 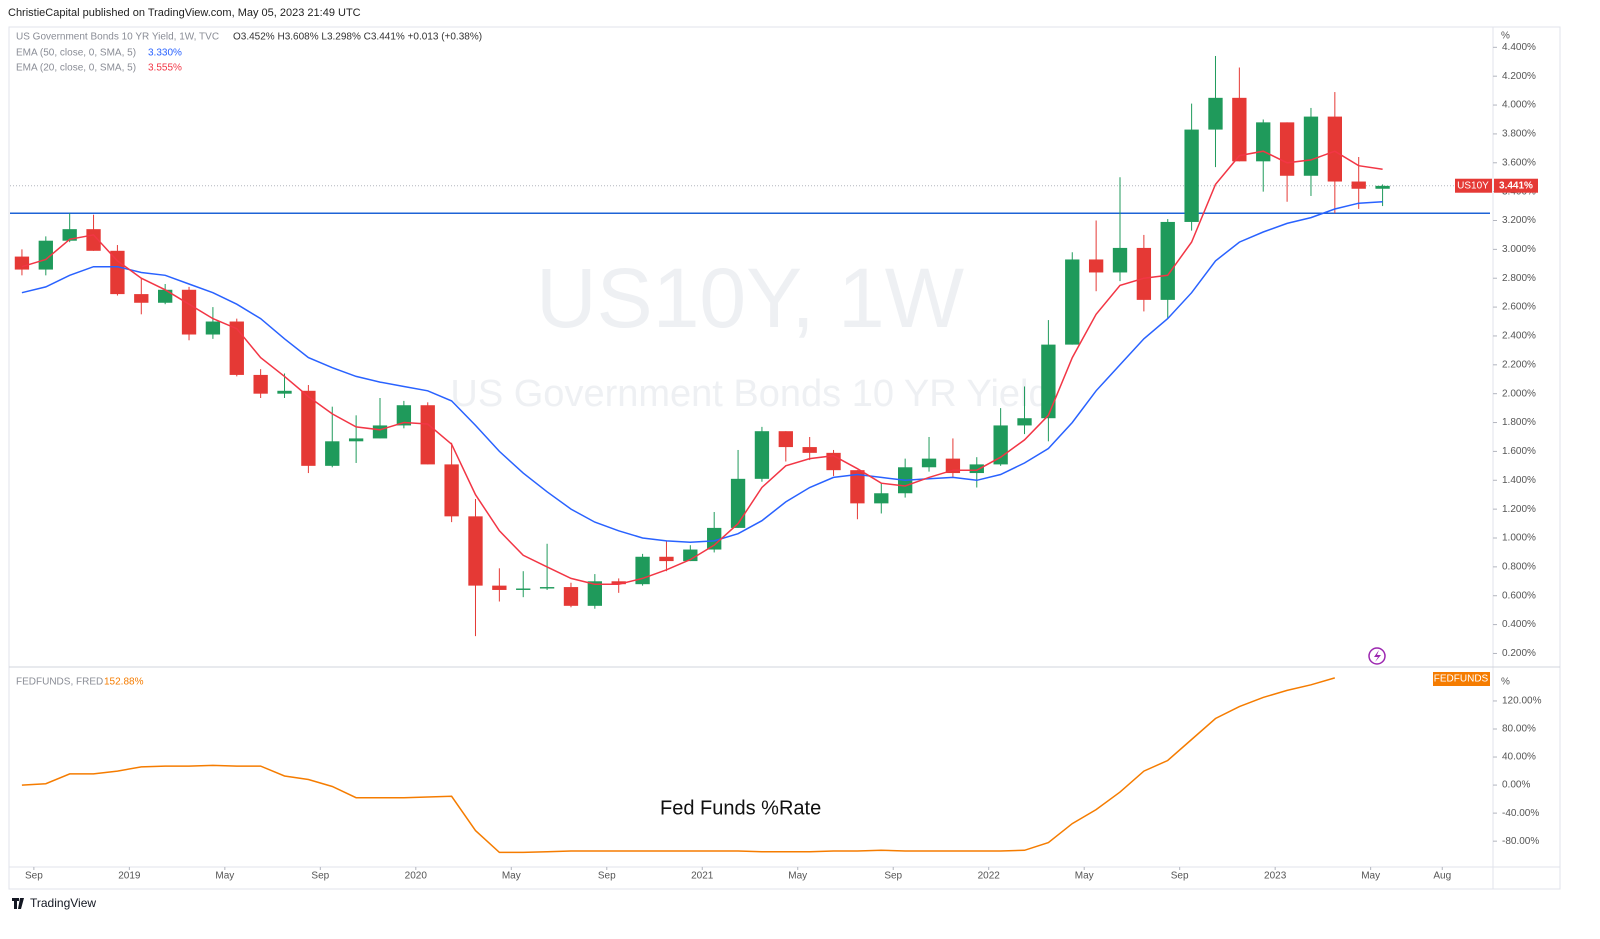 I want to click on x-tick-label: 2020, so click(x=416, y=876).